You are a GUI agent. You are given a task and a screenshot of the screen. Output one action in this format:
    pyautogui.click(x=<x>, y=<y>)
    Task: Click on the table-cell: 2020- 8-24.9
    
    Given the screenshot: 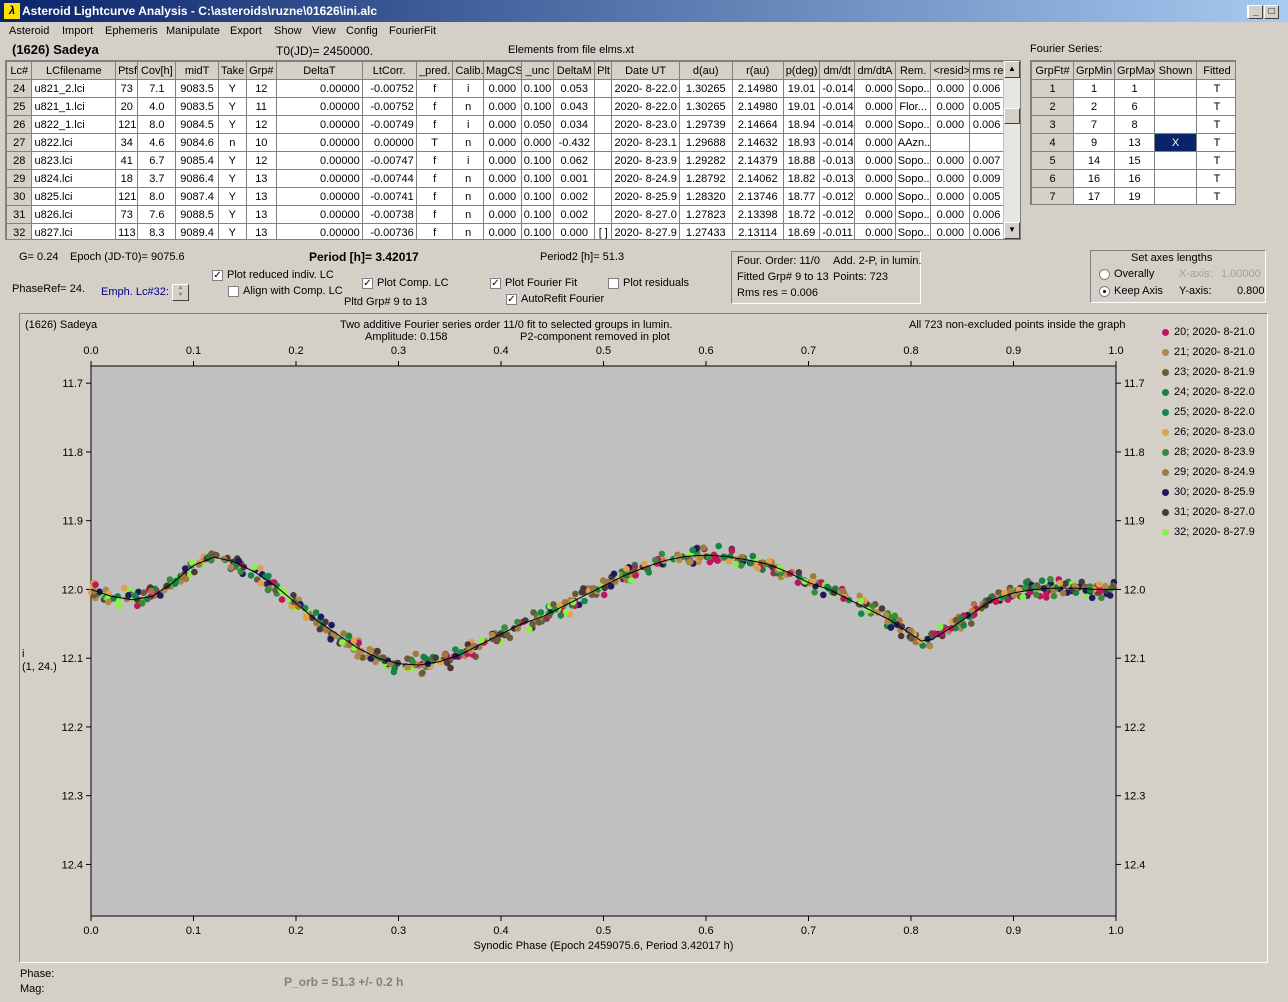 What is the action you would take?
    pyautogui.click(x=645, y=178)
    